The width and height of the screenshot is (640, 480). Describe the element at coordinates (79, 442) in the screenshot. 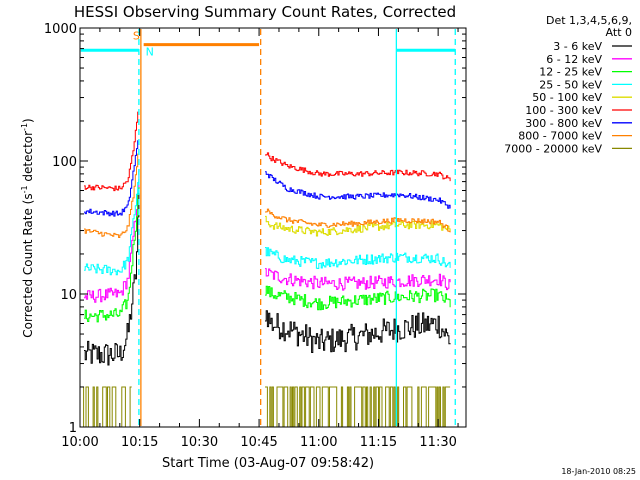

I see `x-tick-label-0: 10:00` at that location.